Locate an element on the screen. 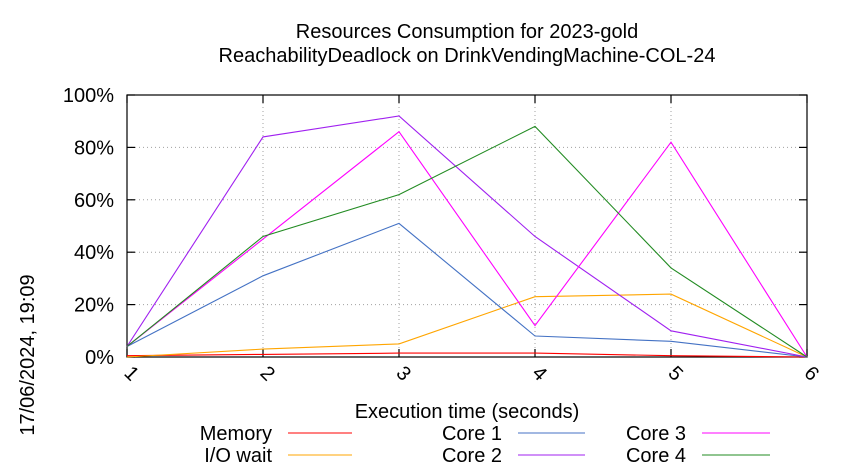  y-tick-label: 100% is located at coordinates (88, 96).